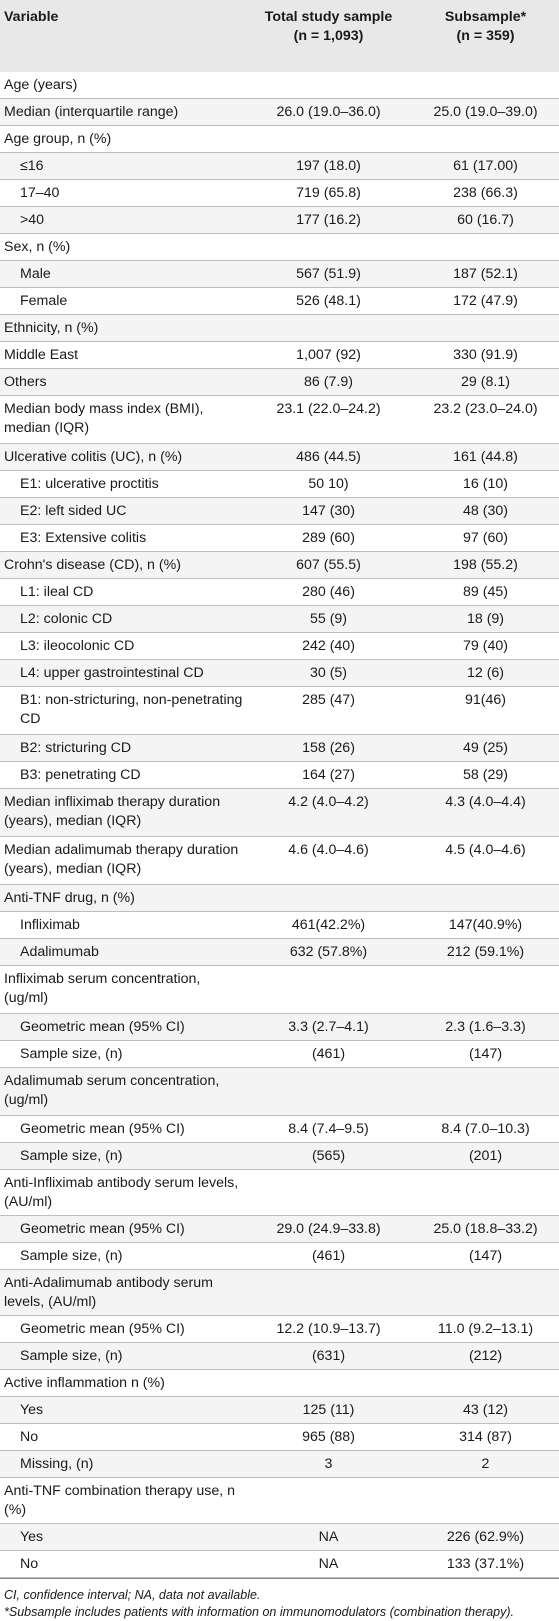 This screenshot has width=559, height=1621. What do you see at coordinates (32, 220) in the screenshot?
I see `row-variable: >40` at bounding box center [32, 220].